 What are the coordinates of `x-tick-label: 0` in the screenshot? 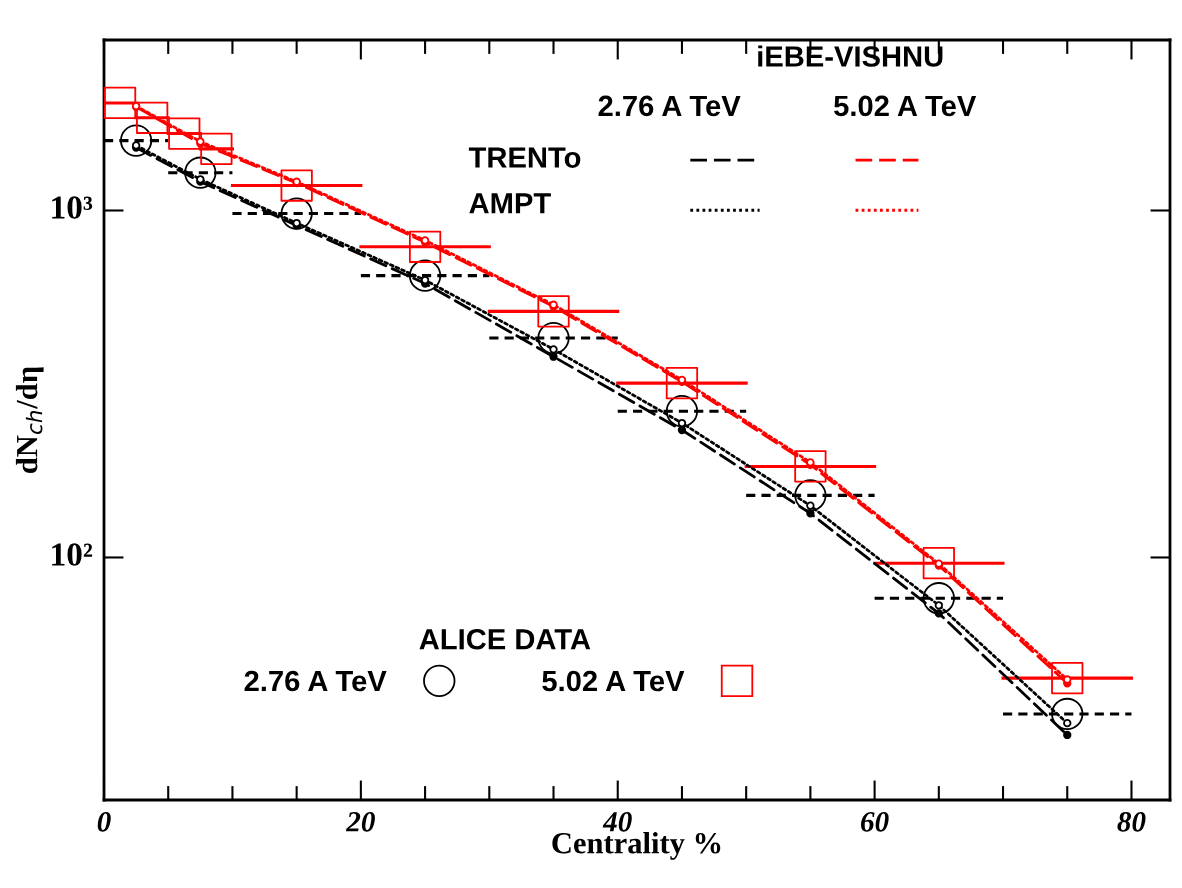 It's located at (104, 821).